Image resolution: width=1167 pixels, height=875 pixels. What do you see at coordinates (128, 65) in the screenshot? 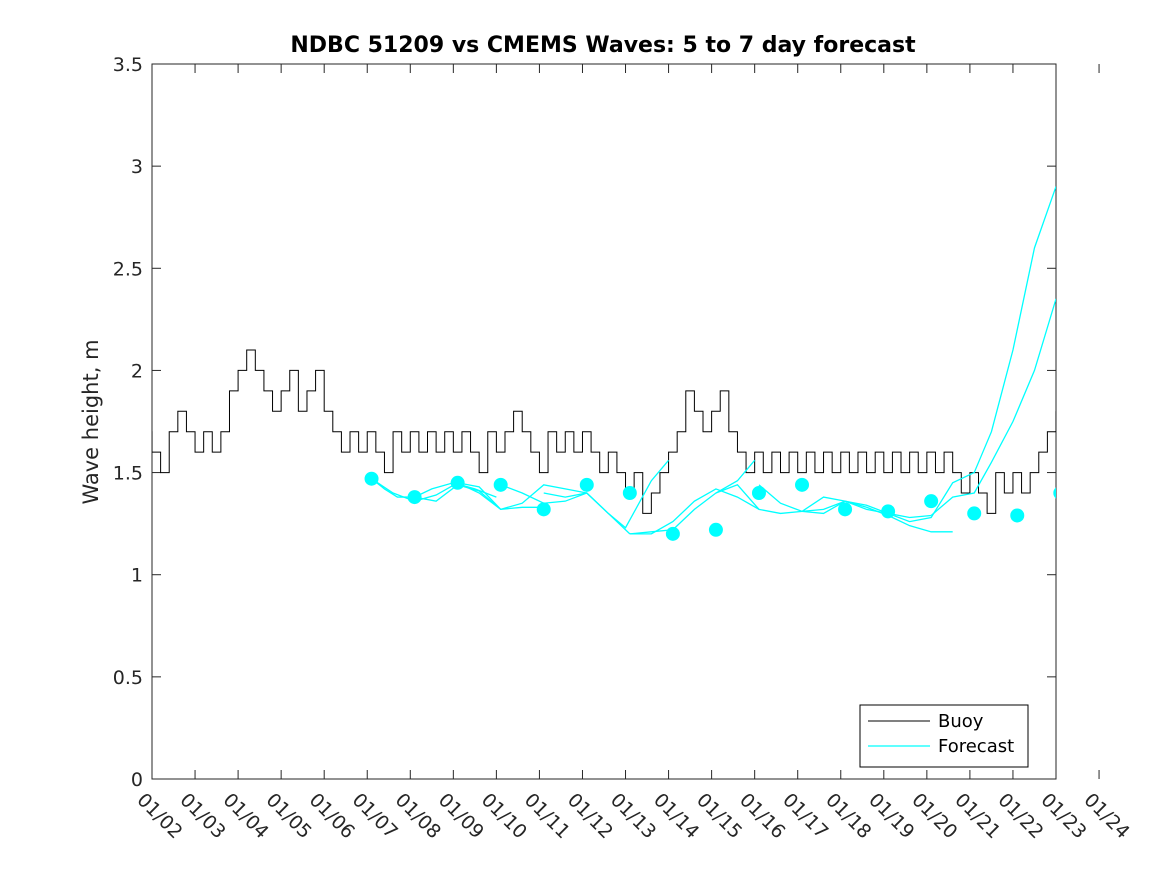
I see `y-tick-label: 3.5` at bounding box center [128, 65].